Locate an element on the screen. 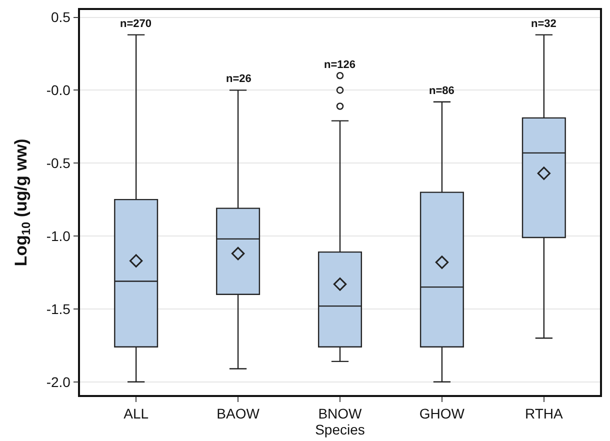 Image resolution: width=610 pixels, height=441 pixels. annotation: n=32 is located at coordinates (543, 24).